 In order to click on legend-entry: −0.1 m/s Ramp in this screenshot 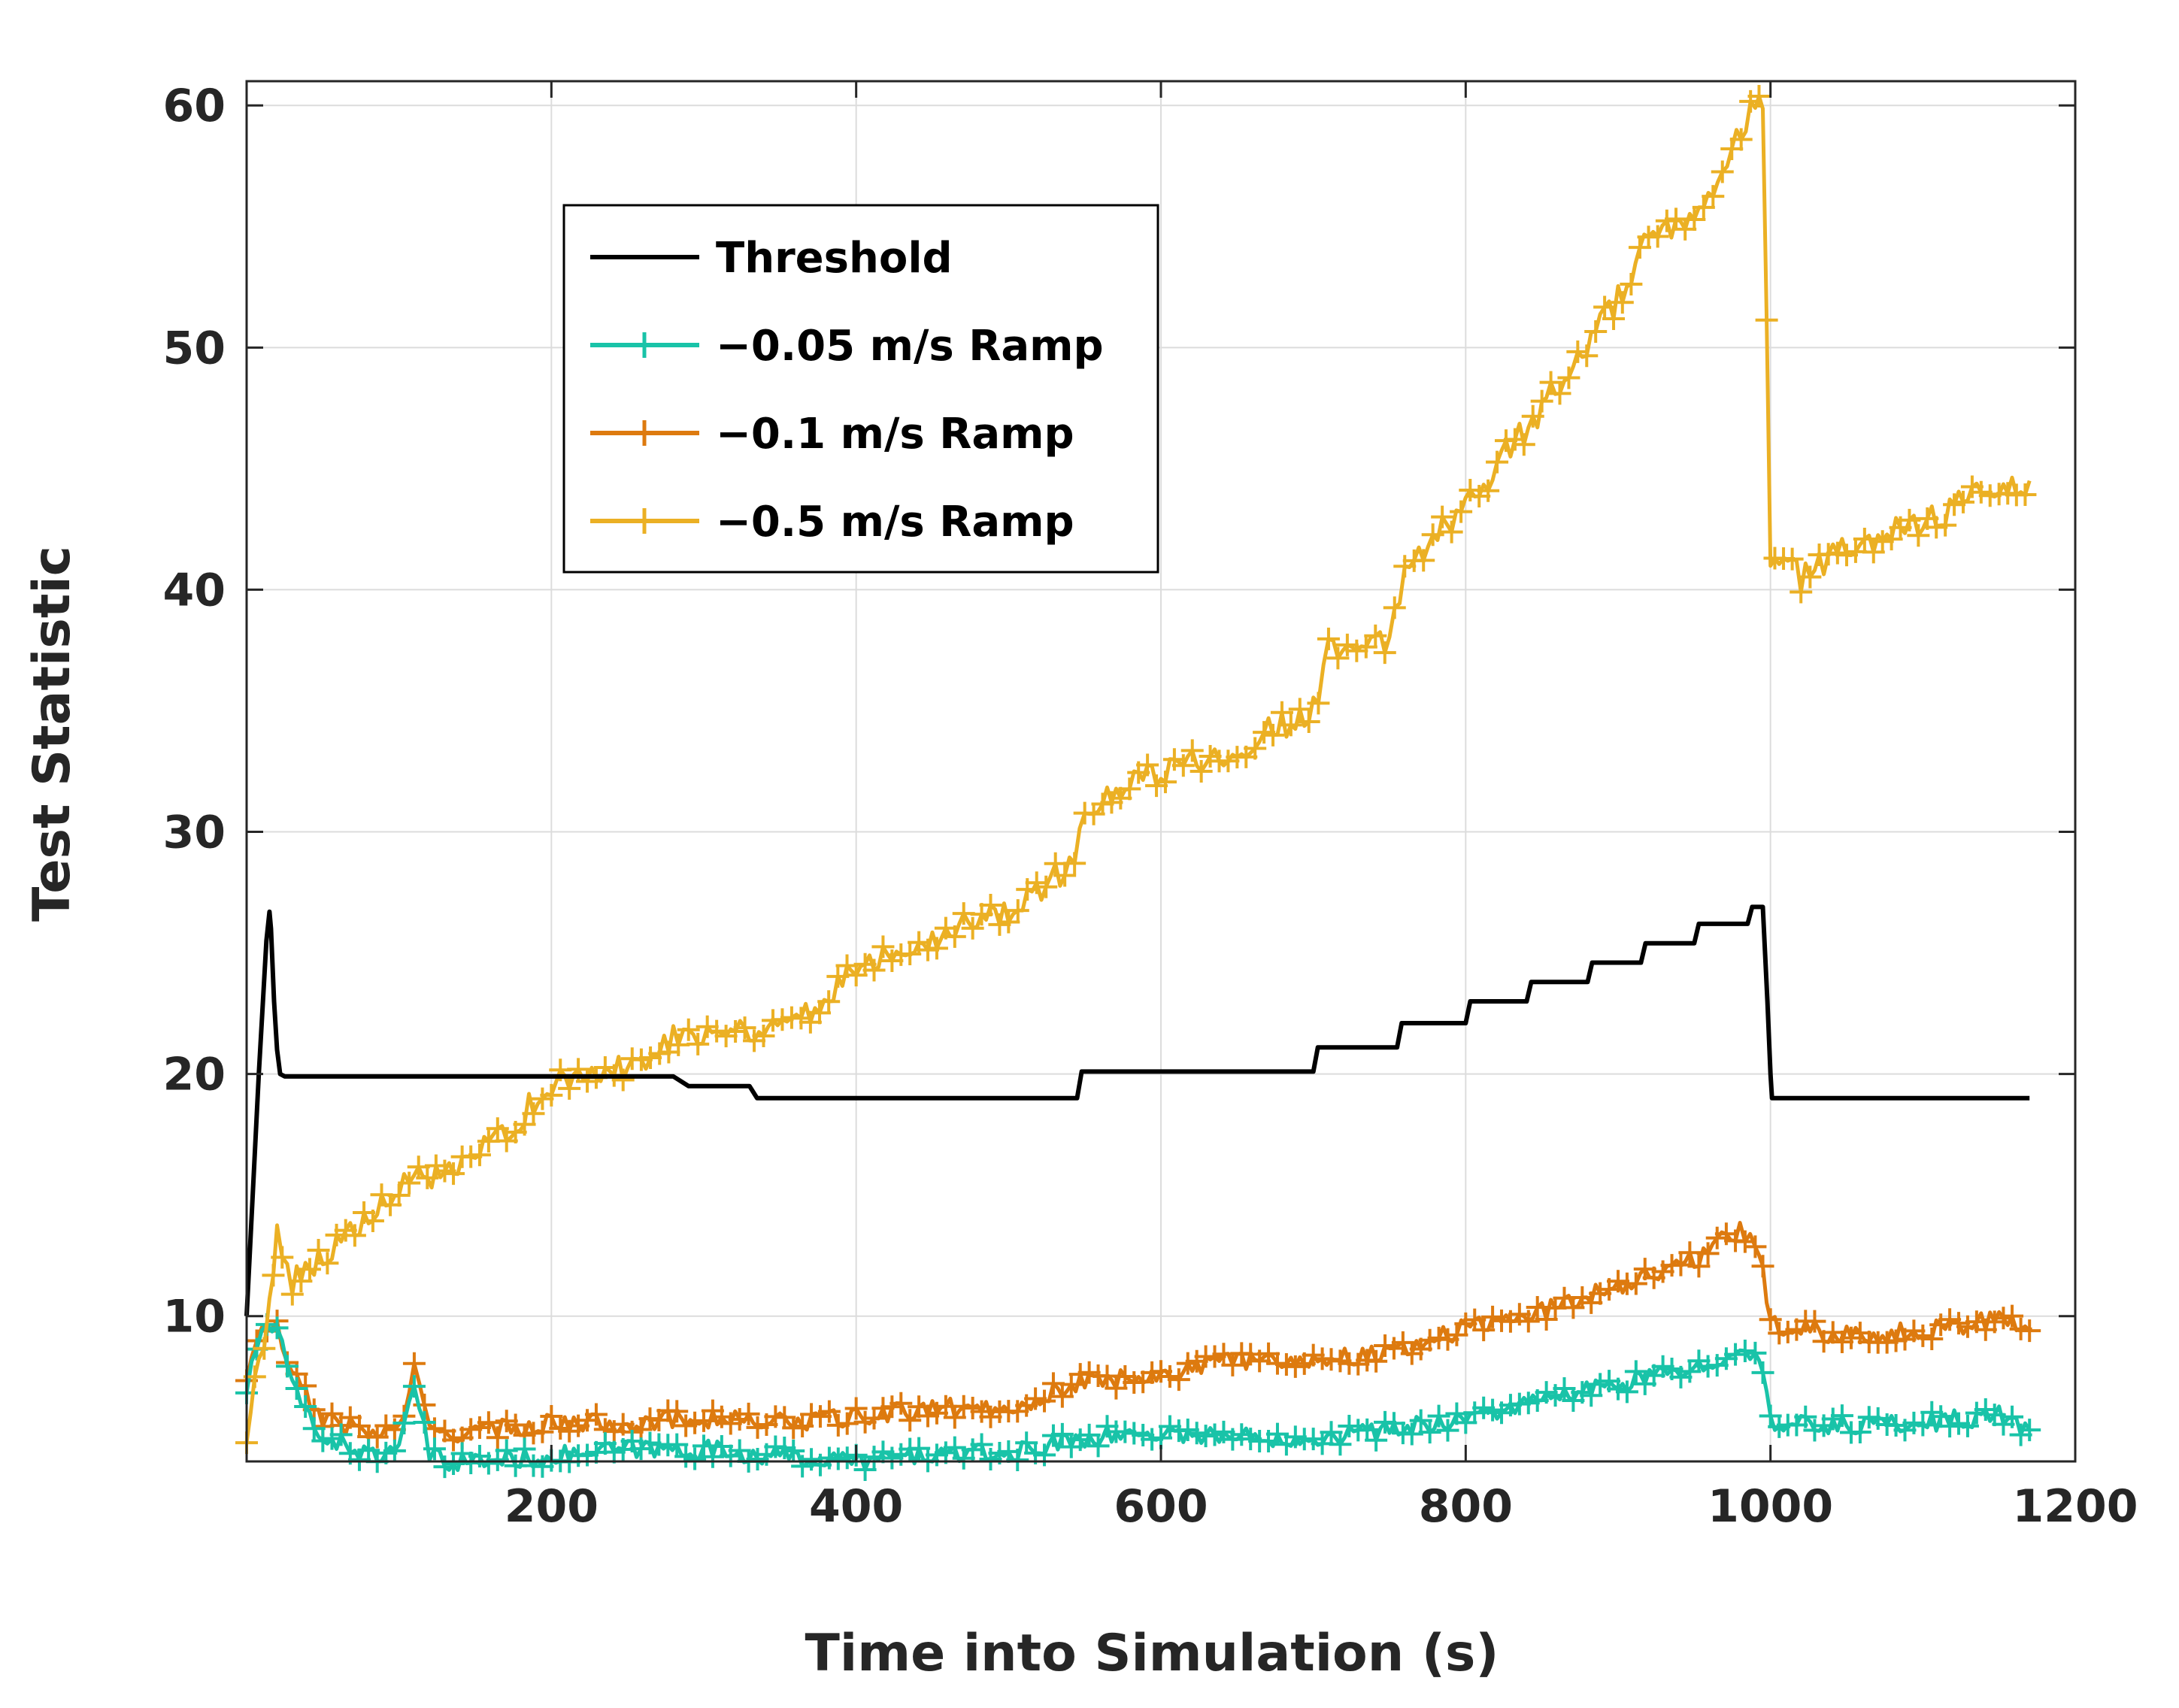, I will do `click(832, 434)`.